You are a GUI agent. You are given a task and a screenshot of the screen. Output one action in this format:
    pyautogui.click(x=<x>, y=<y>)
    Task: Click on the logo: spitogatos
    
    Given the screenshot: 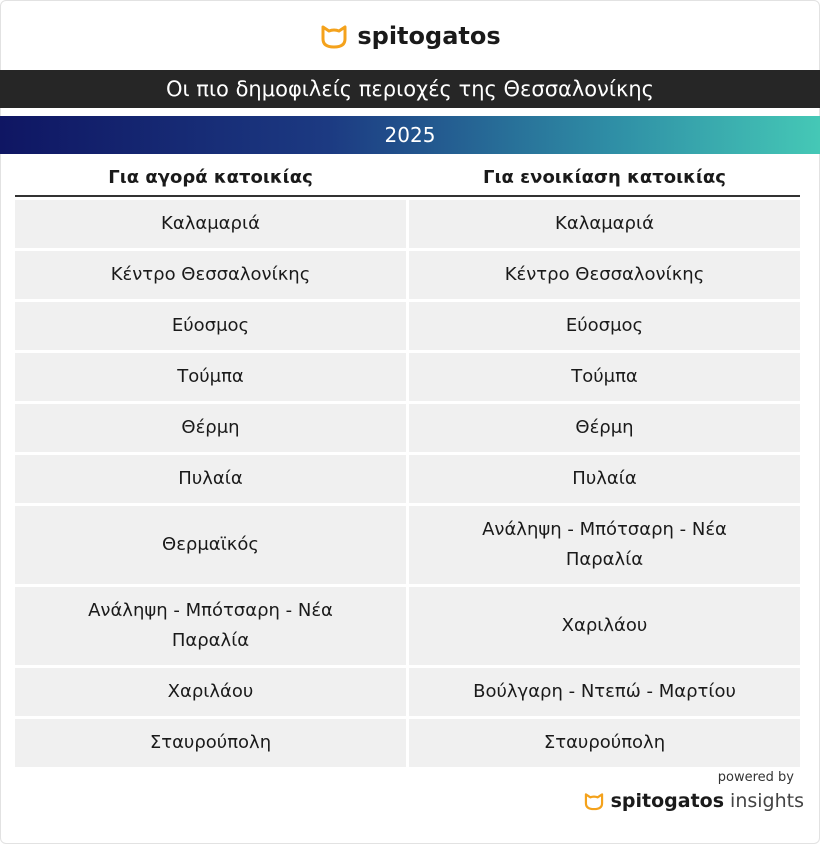 What is the action you would take?
    pyautogui.click(x=410, y=36)
    